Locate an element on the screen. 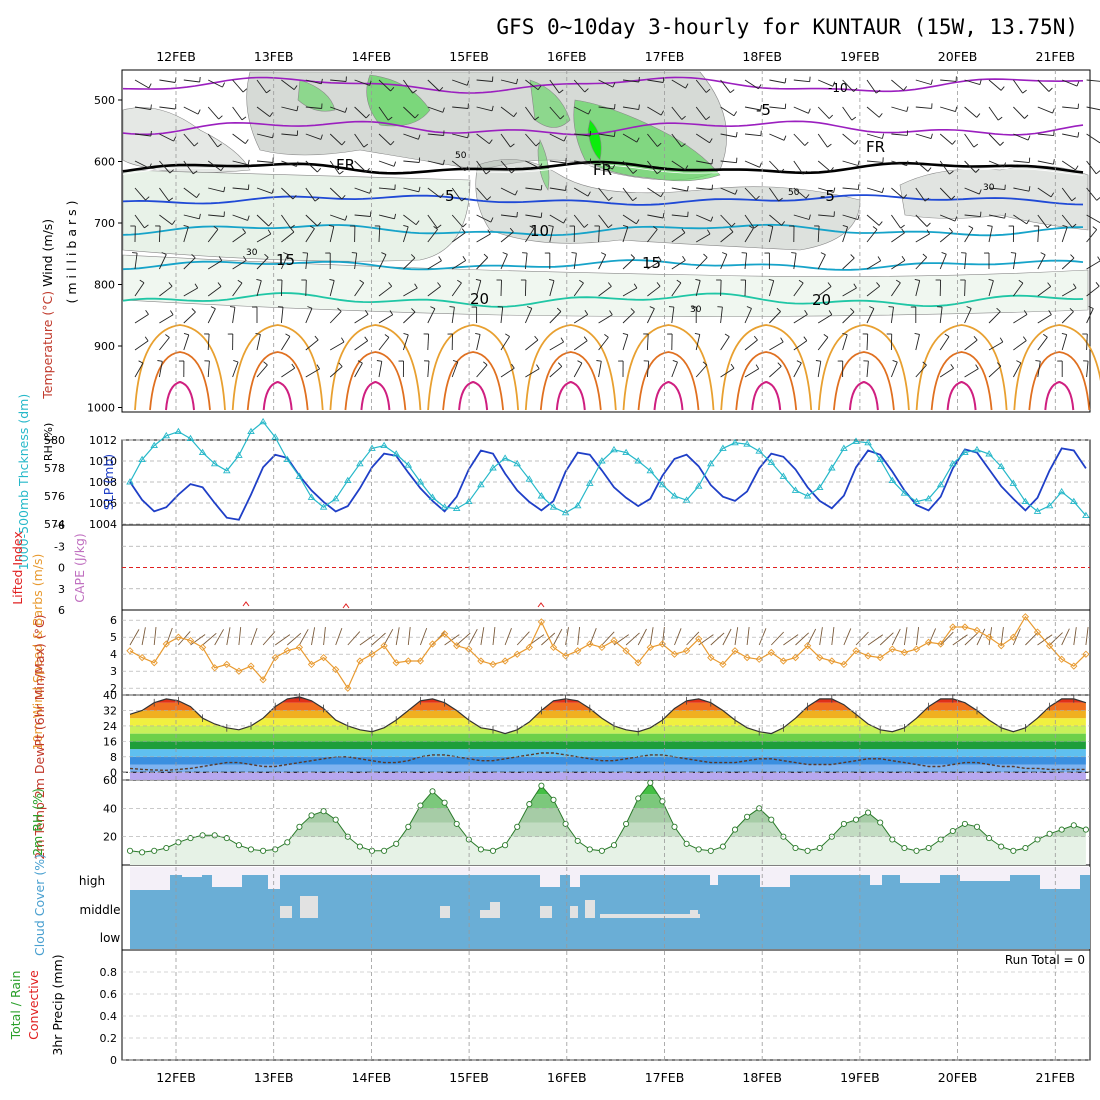 The width and height of the screenshot is (1100, 1100). lifted-index-axis-label: Lifted Index is located at coordinates (17, 568).